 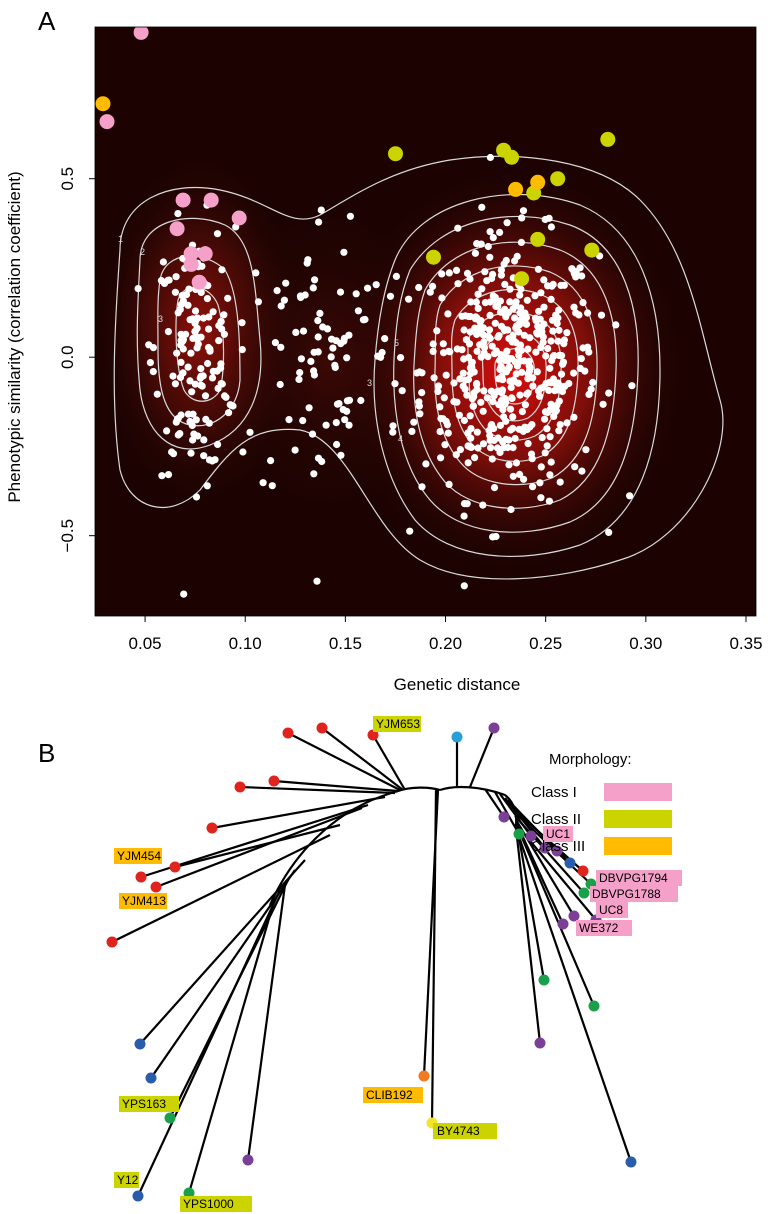 What do you see at coordinates (145, 643) in the screenshot?
I see `x-tick-label: 0.05` at bounding box center [145, 643].